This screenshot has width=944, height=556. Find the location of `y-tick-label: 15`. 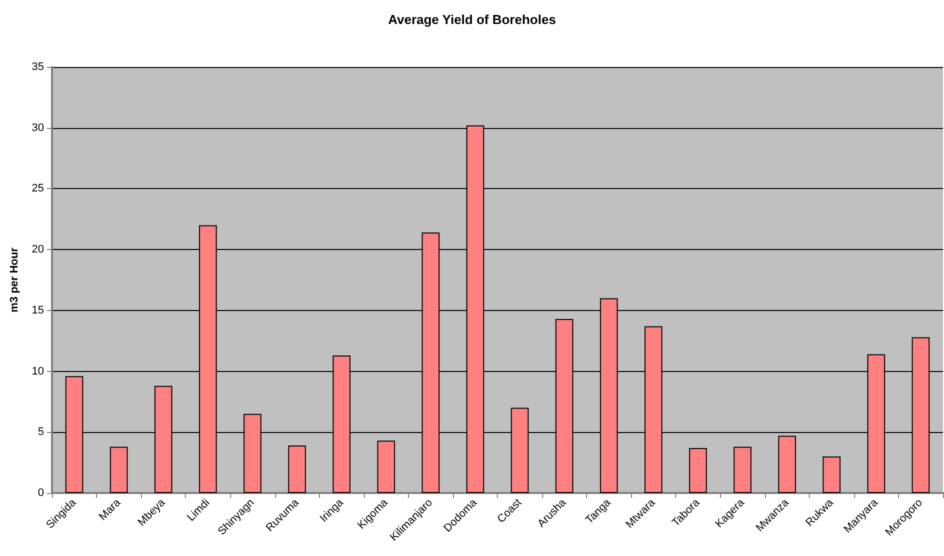

y-tick-label: 15 is located at coordinates (38, 310).